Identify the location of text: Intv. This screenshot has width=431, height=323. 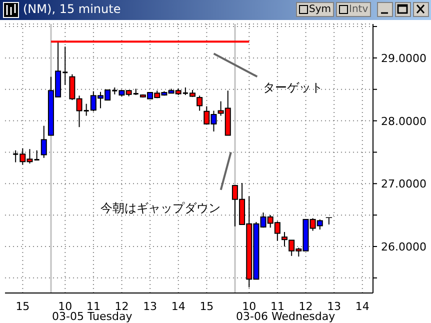
(354, 9).